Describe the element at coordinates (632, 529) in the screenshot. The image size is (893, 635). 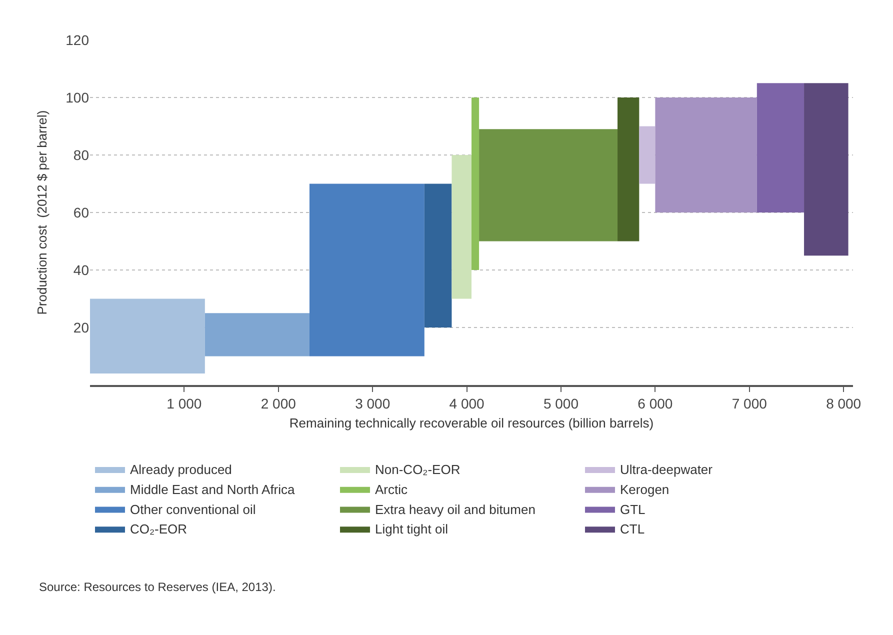
I see `legend-label: CTL` at that location.